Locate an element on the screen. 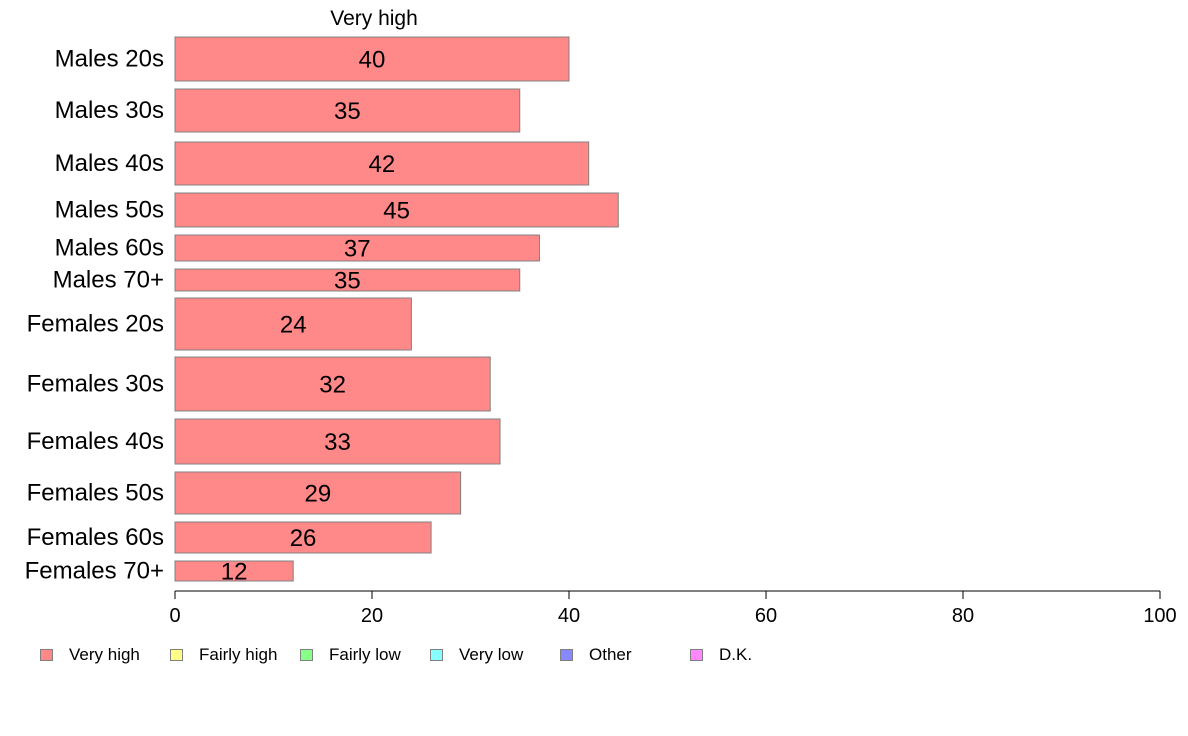  value-label-females-20s: 24 is located at coordinates (293, 325).